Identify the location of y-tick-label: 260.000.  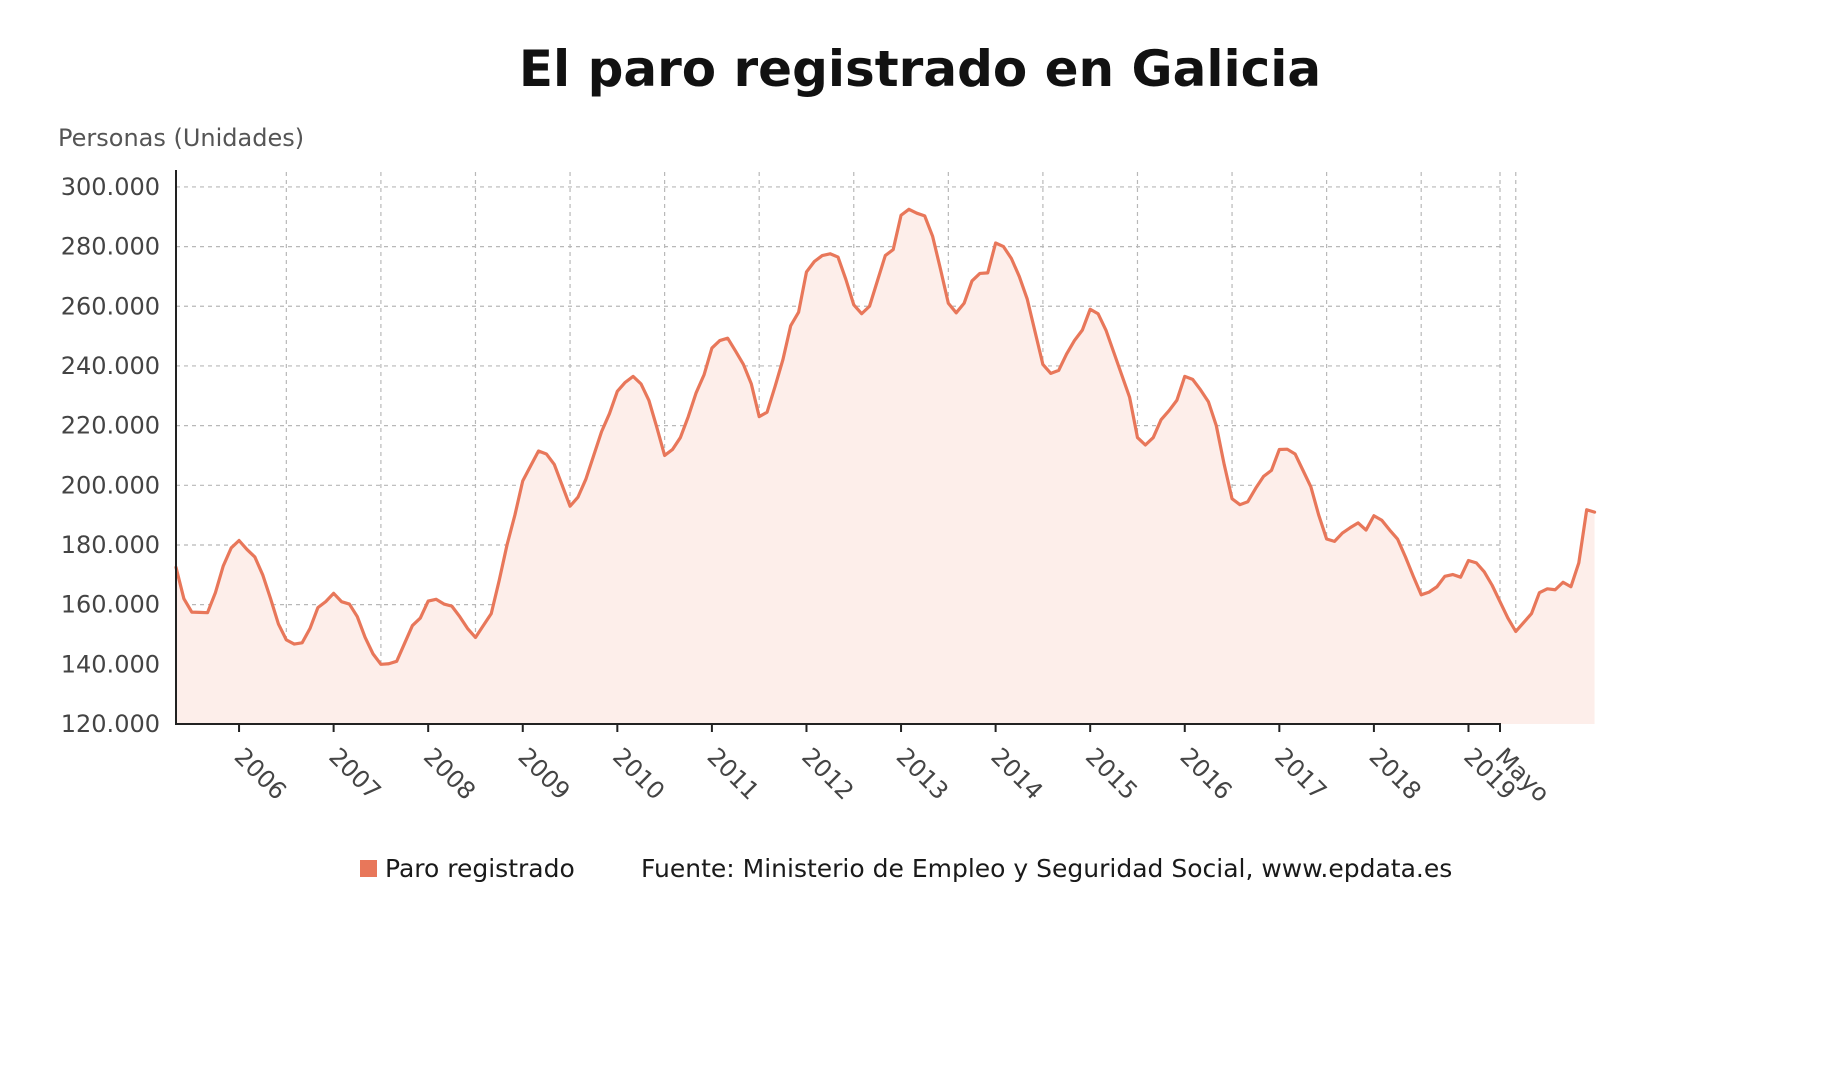
(110, 306).